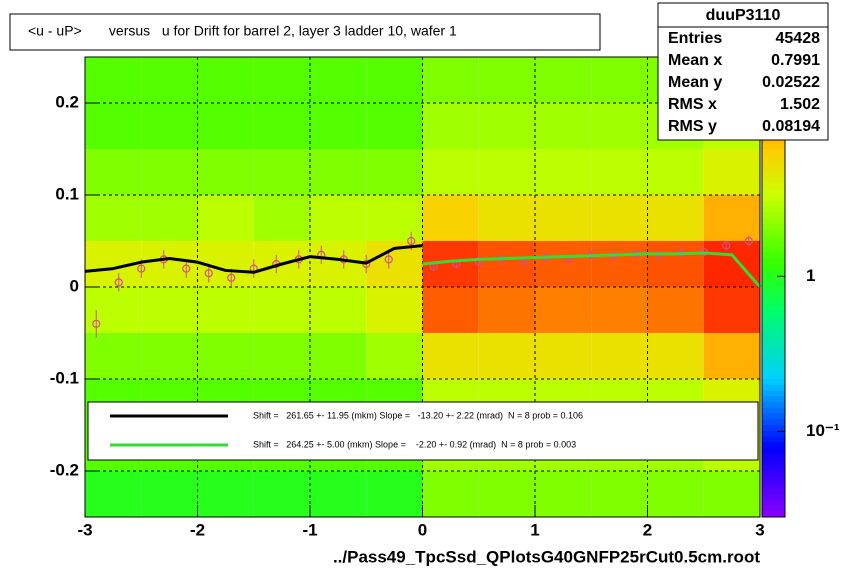 This screenshot has width=844, height=575. What do you see at coordinates (74, 285) in the screenshot?
I see `y-tick-label: 0` at bounding box center [74, 285].